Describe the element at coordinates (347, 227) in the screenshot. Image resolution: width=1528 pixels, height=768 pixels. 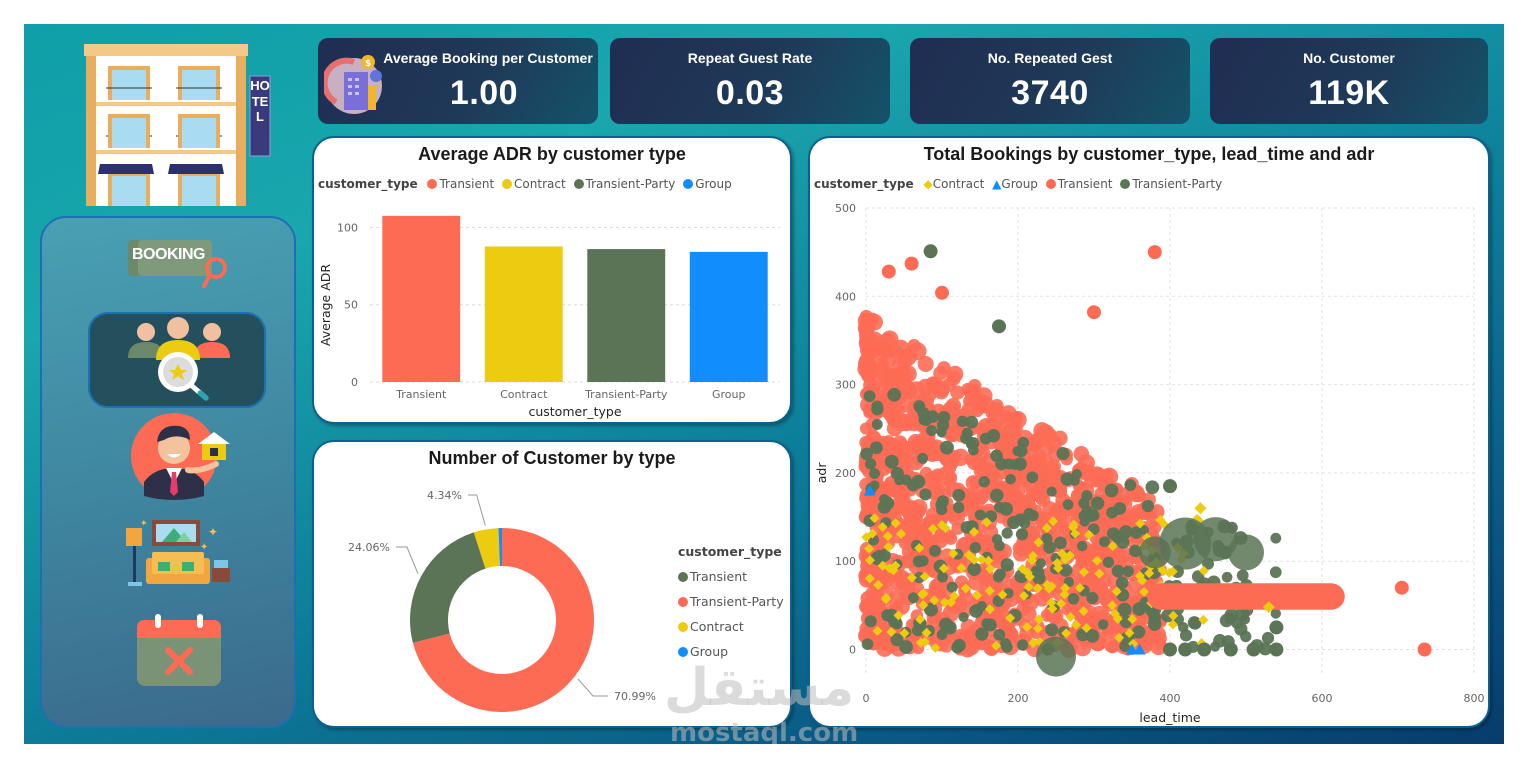
I see `y-tick-label: 100` at that location.